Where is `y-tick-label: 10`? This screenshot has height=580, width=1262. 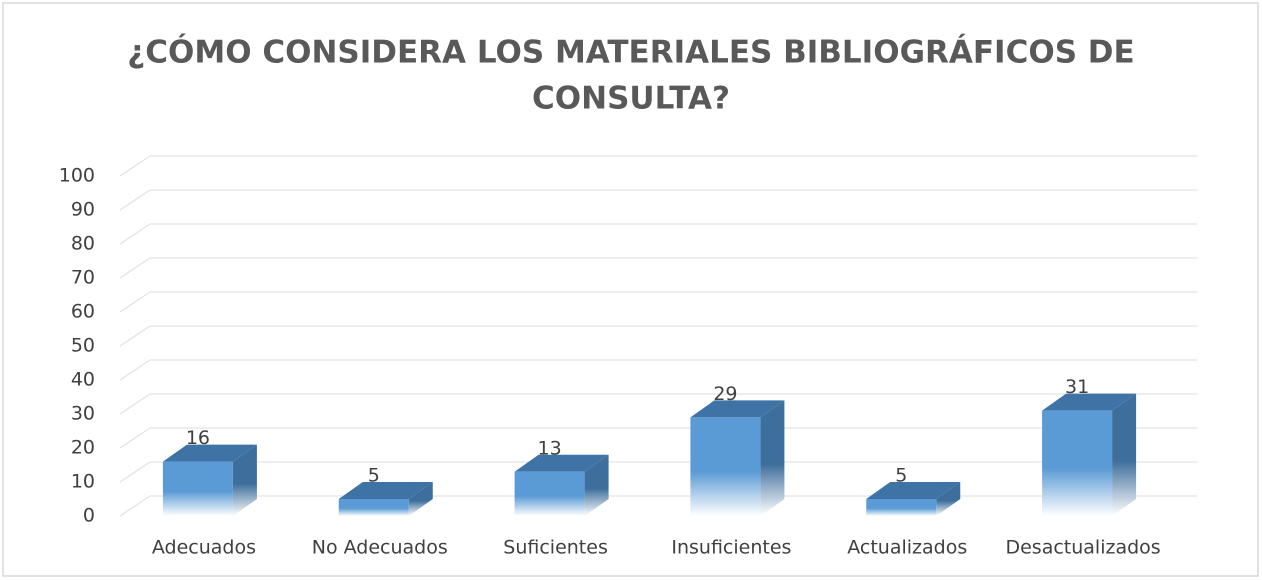
y-tick-label: 10 is located at coordinates (83, 482).